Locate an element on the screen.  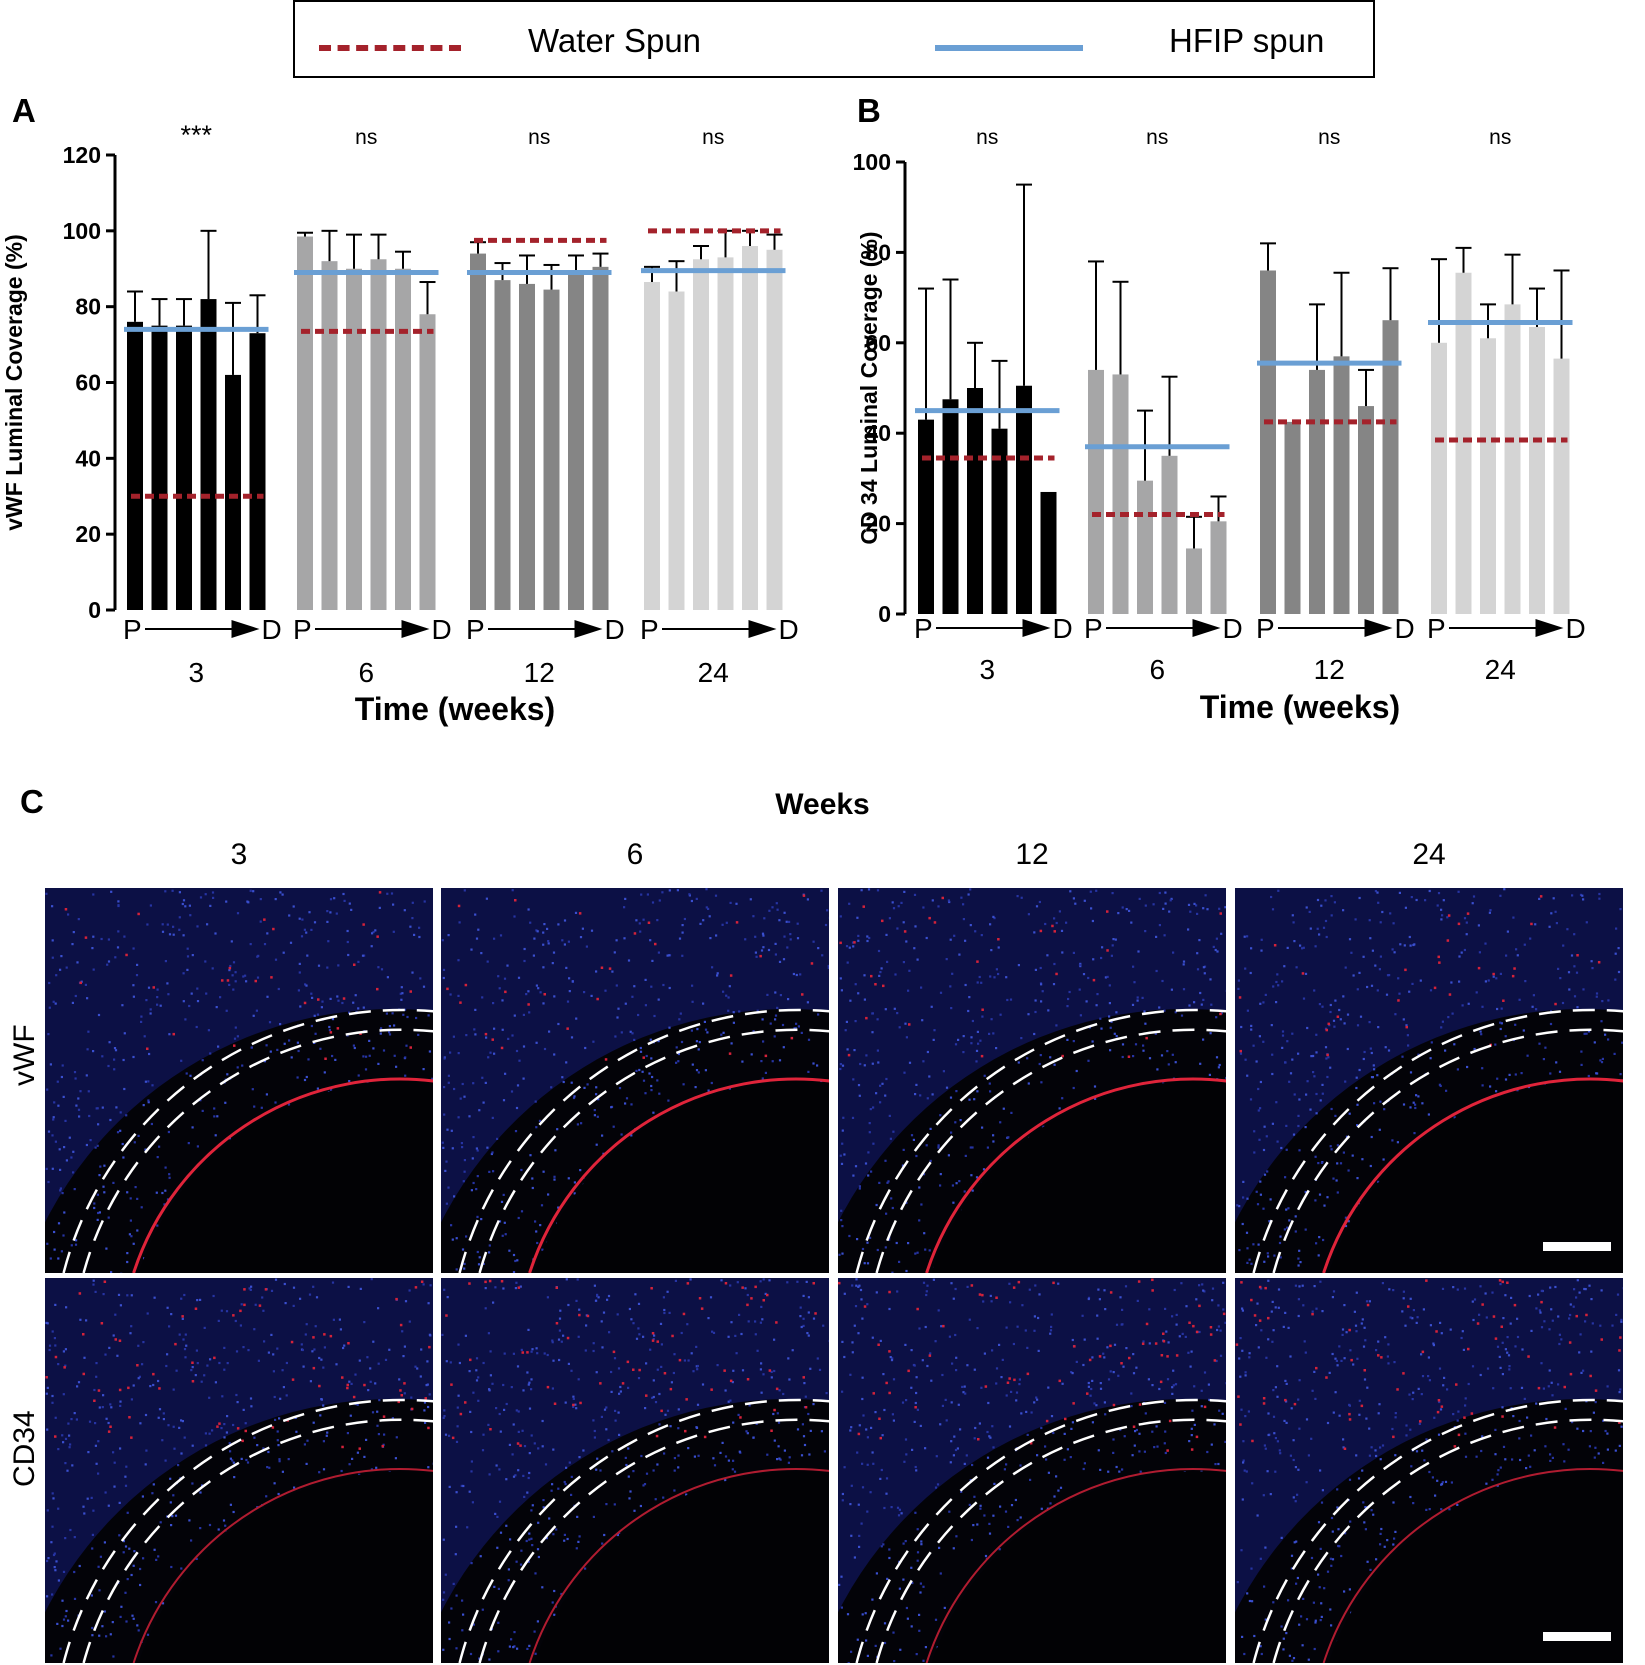
distal-mark-week24: D is located at coordinates (1576, 628).